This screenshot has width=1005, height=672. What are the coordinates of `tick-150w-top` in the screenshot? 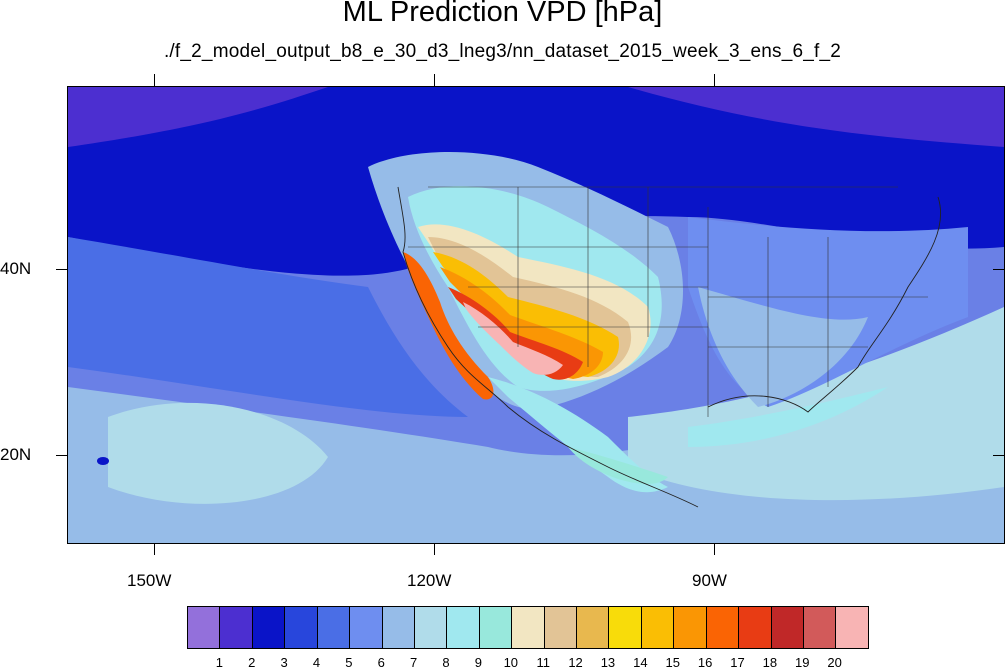 It's located at (154, 80).